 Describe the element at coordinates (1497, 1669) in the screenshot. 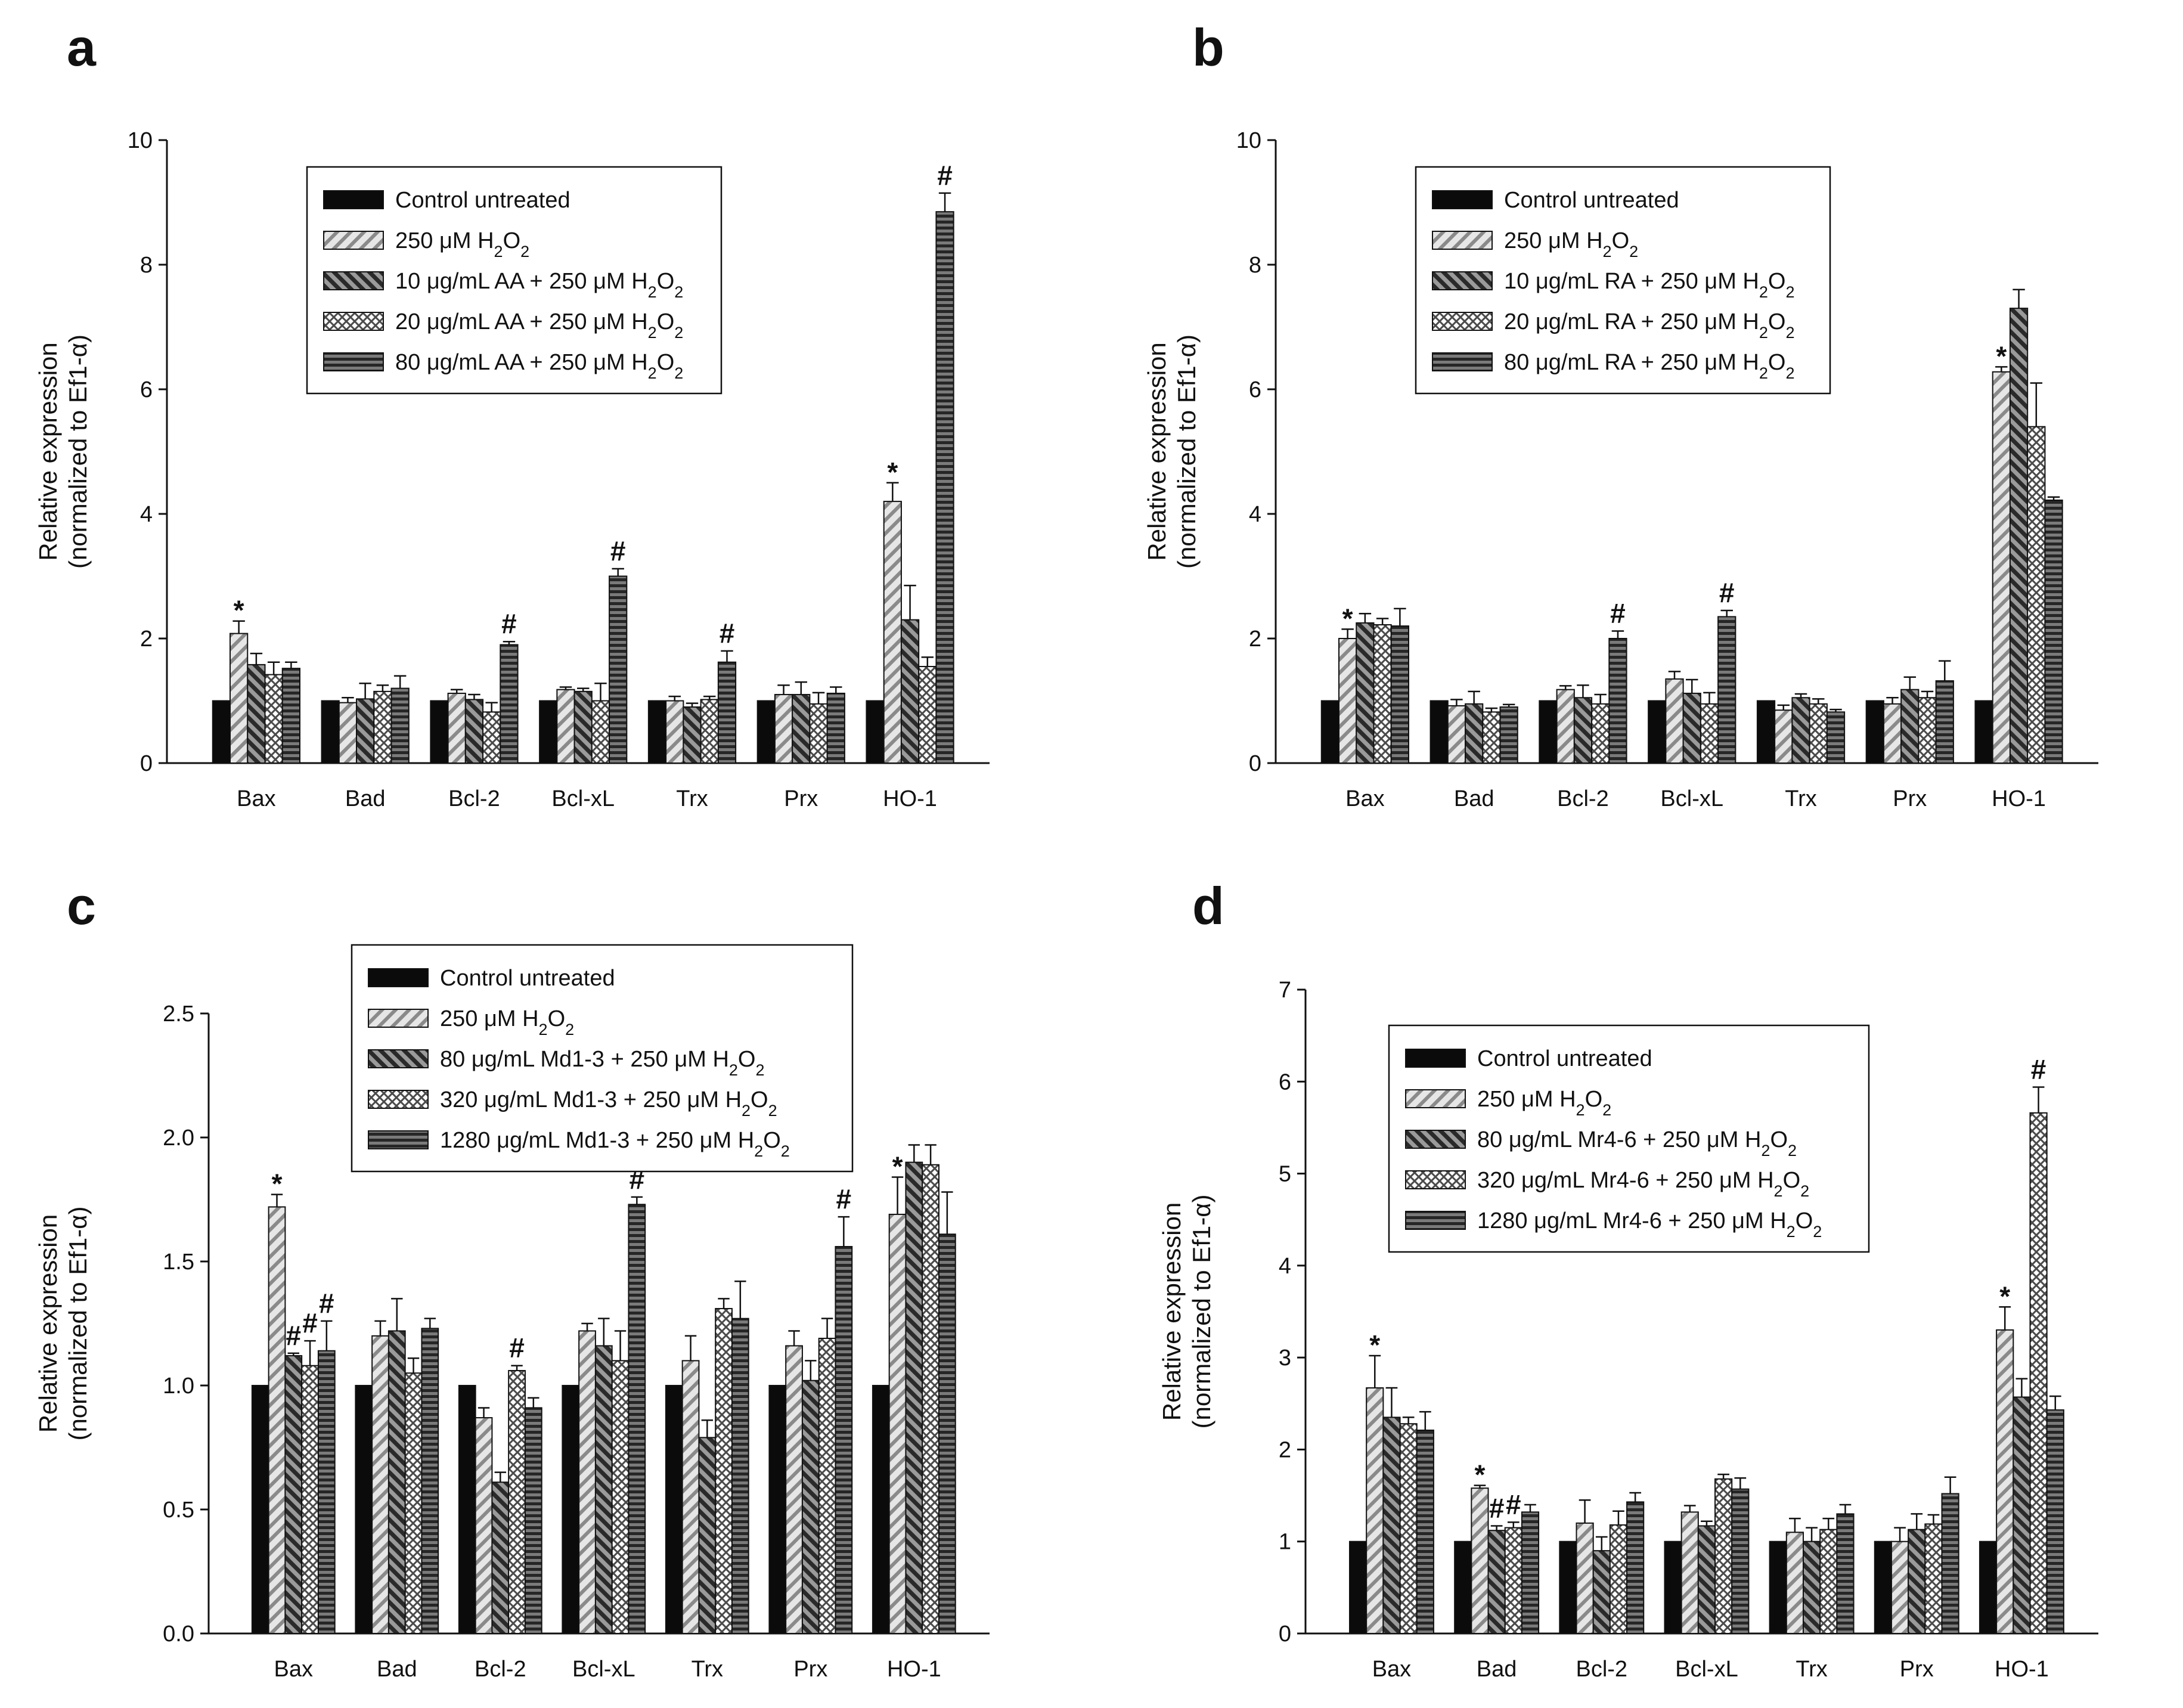

I see `x-category-label: Bad` at that location.